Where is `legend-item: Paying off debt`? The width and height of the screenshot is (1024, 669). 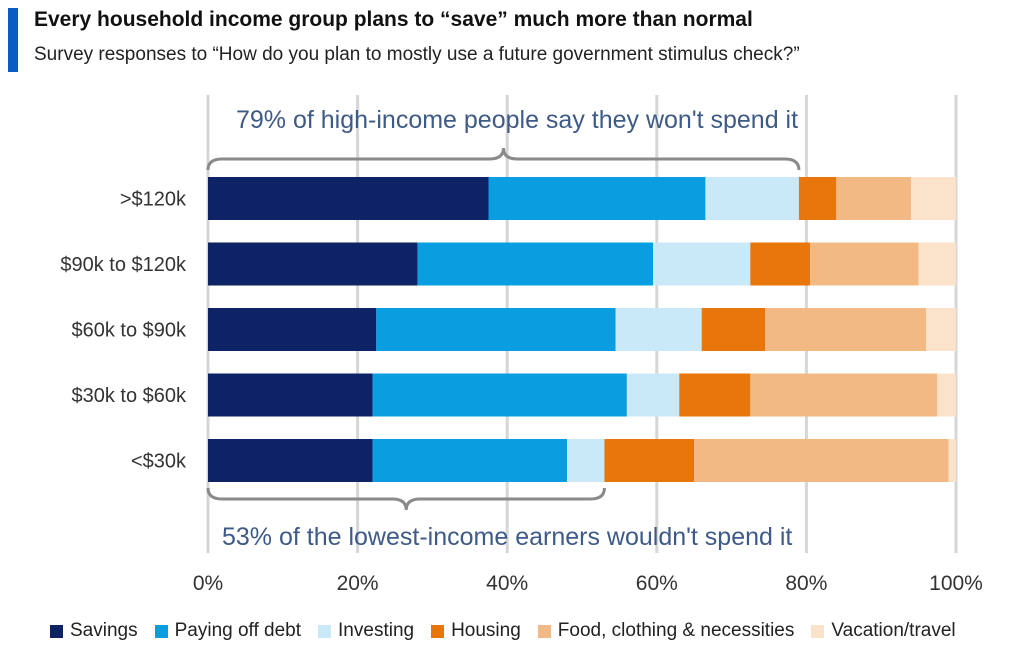 legend-item: Paying off debt is located at coordinates (228, 631).